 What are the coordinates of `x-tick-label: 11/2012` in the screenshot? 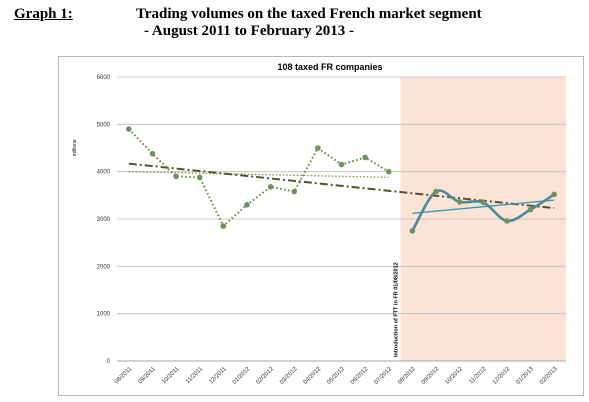 It's located at (478, 376).